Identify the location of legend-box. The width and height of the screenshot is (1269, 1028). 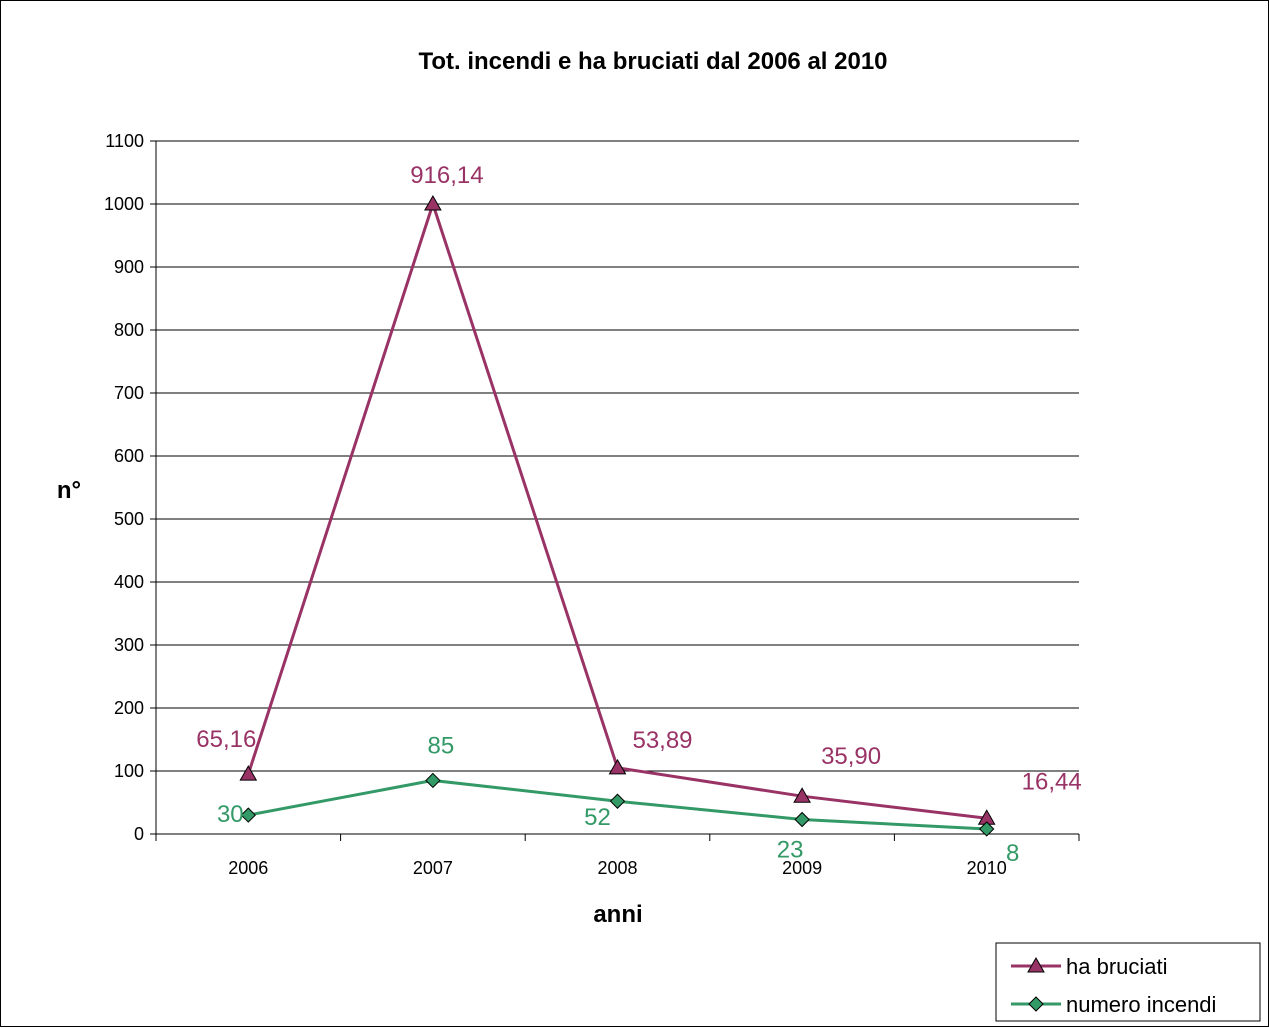
(1128, 982).